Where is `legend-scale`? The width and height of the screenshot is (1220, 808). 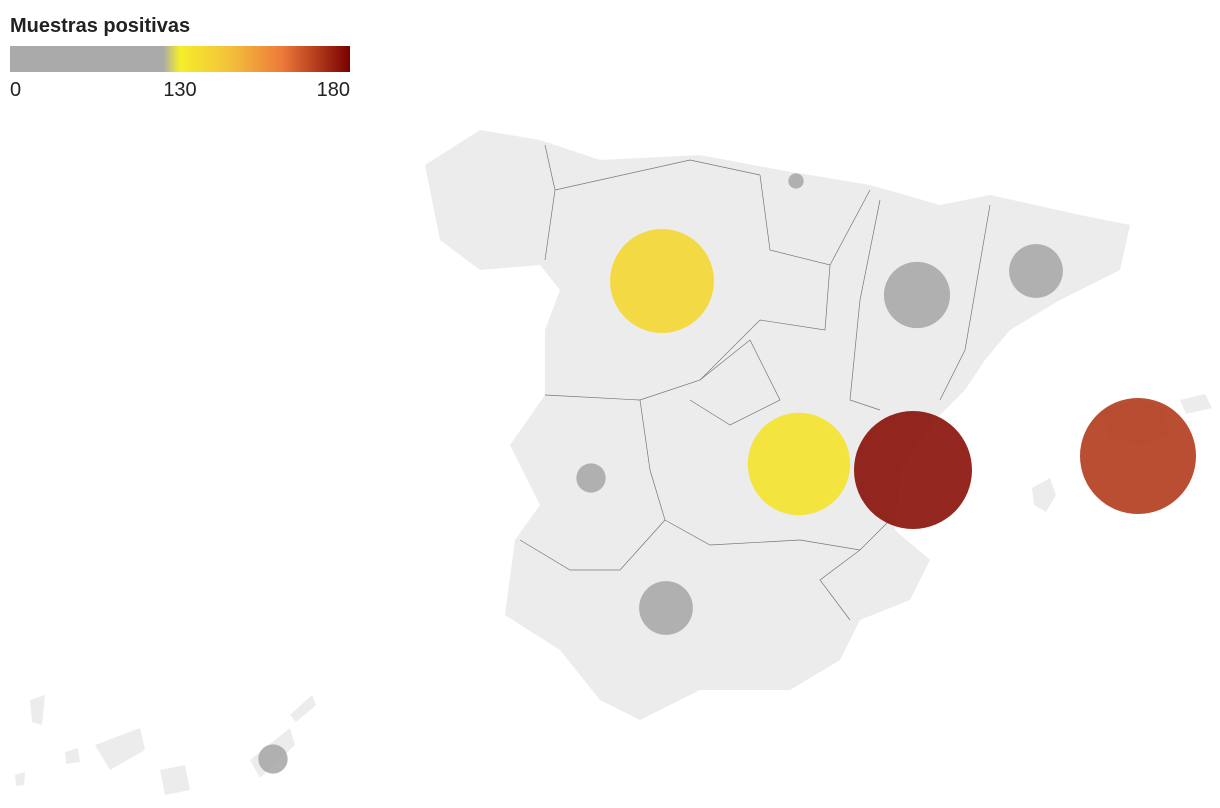
legend-scale is located at coordinates (180, 59).